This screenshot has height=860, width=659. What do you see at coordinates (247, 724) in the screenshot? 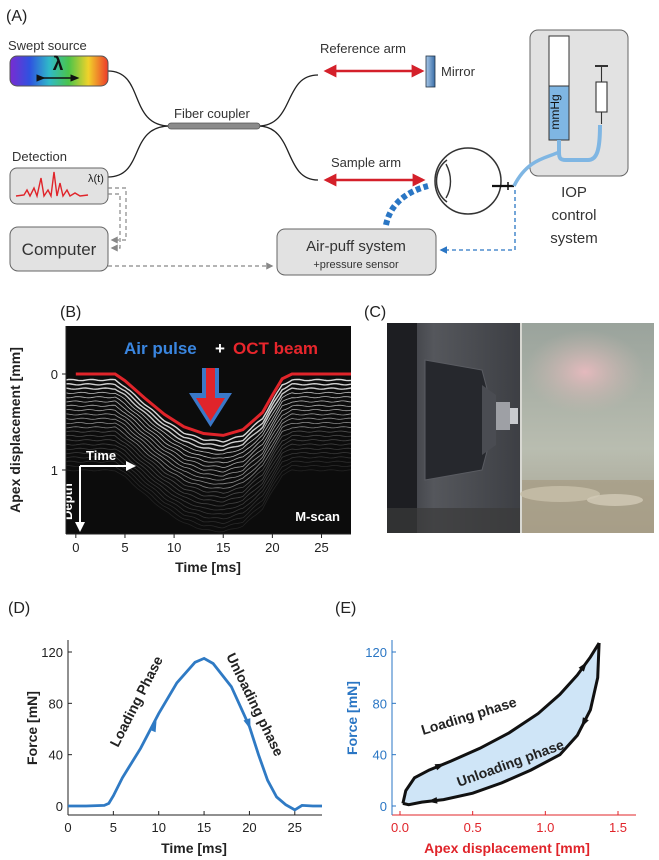
I see `unloading-direction-arrow` at bounding box center [247, 724].